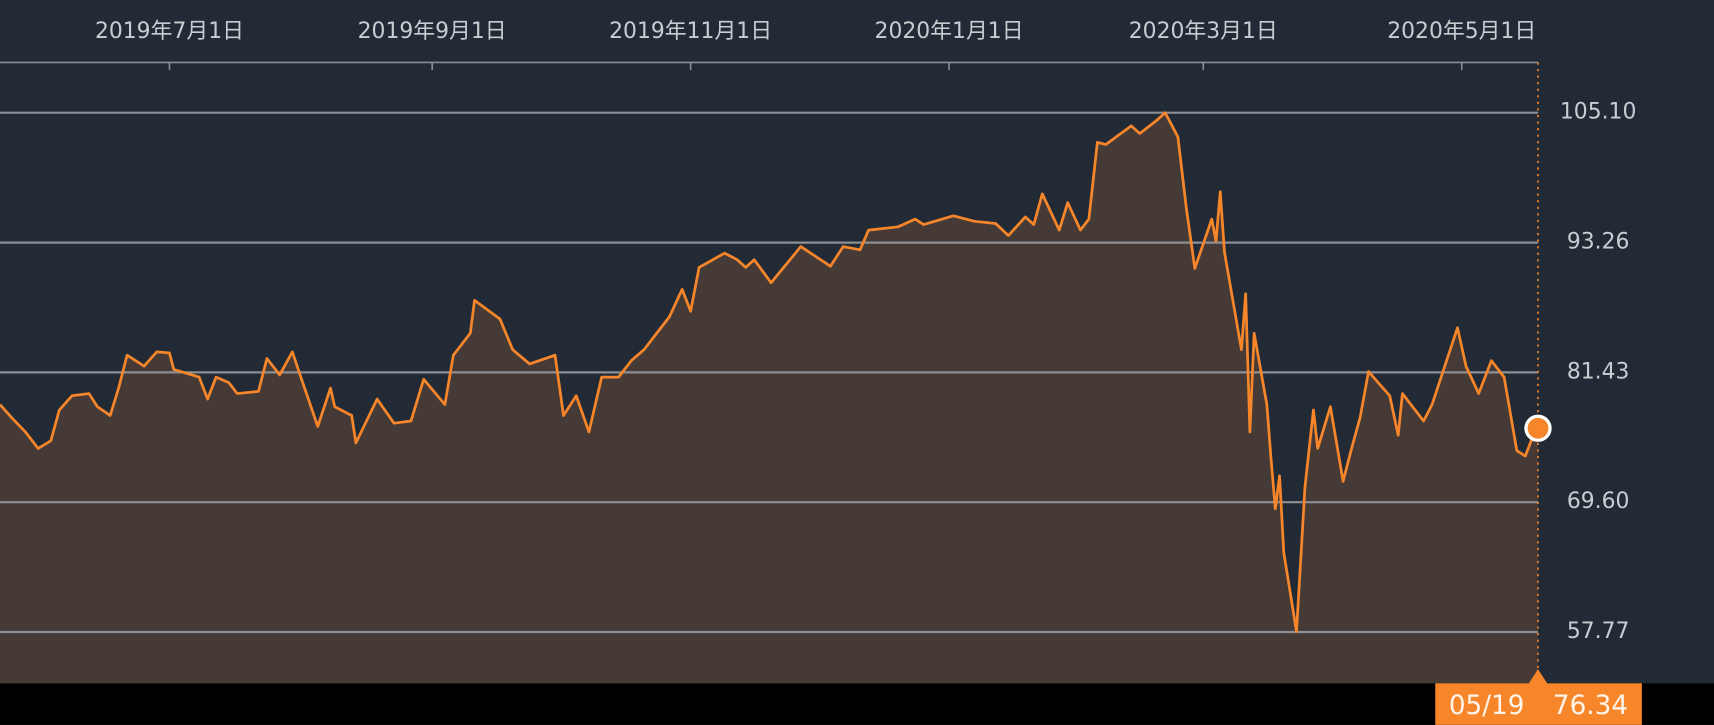  I want to click on y-tick-label: 69.60, so click(1598, 501).